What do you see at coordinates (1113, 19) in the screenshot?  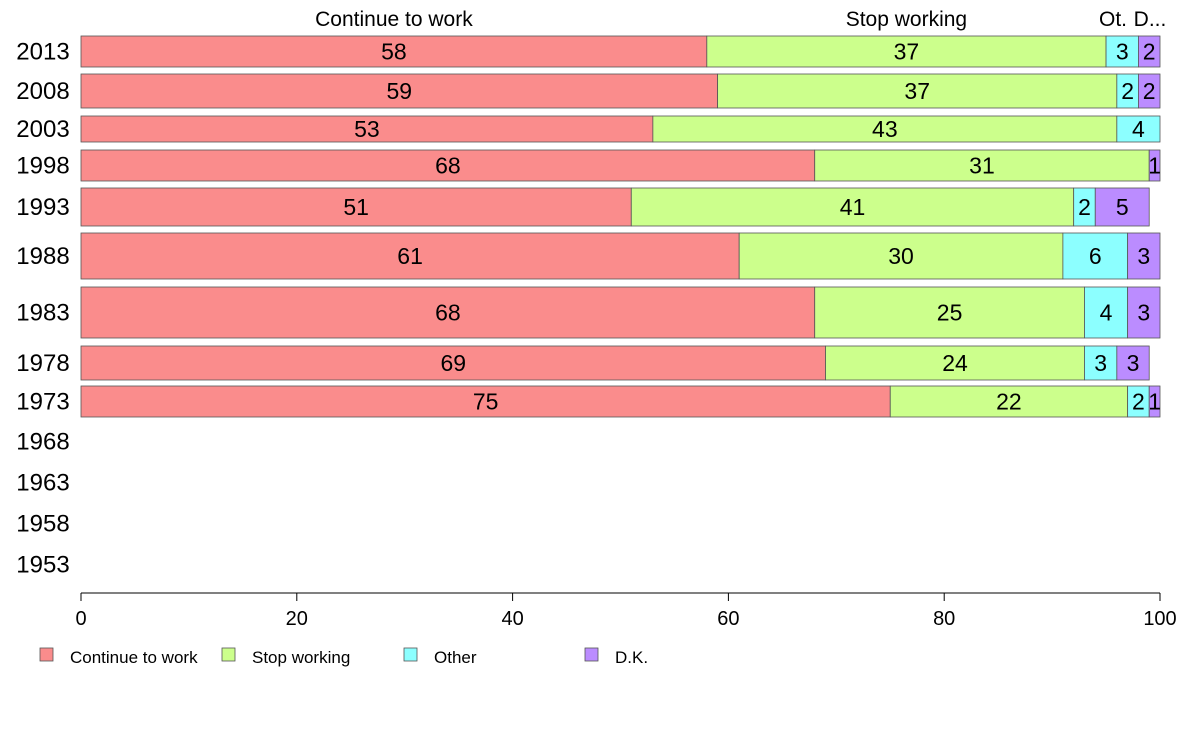 I see `column-header: Ot.` at bounding box center [1113, 19].